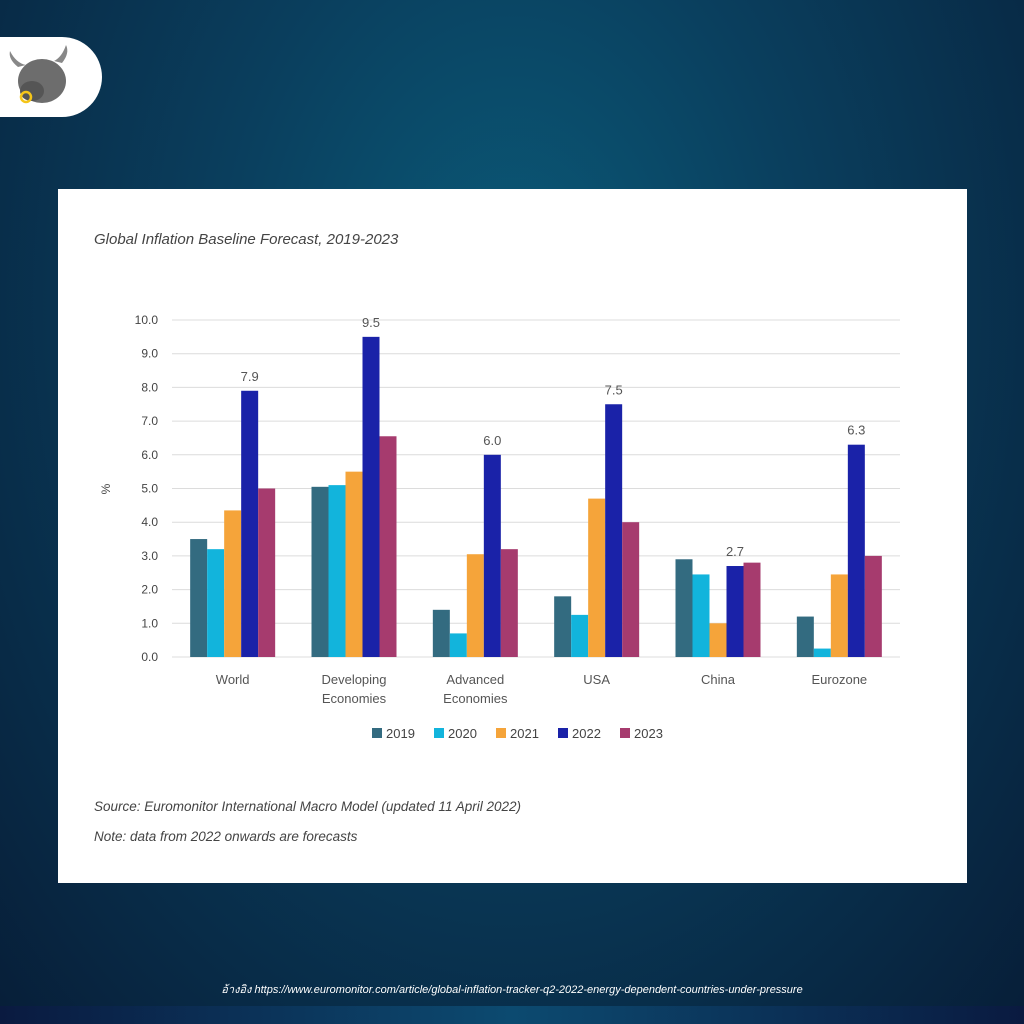 This screenshot has height=1024, width=1024. Describe the element at coordinates (648, 733) in the screenshot. I see `legend-label: 2023` at that location.